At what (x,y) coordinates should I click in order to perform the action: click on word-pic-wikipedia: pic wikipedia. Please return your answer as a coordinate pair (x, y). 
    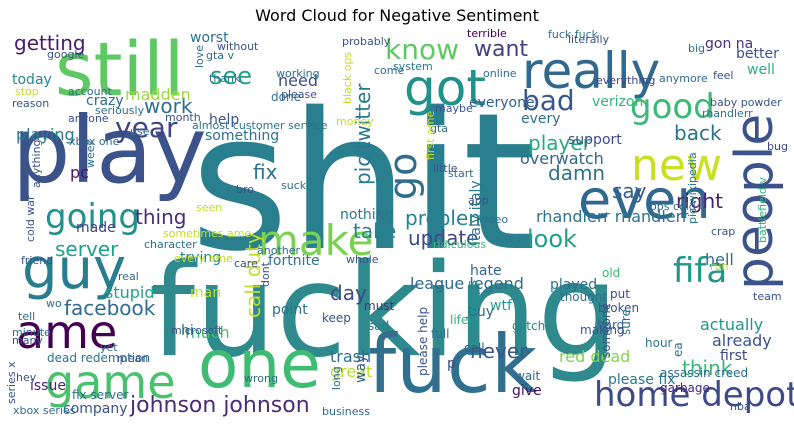
    Looking at the image, I should click on (692, 188).